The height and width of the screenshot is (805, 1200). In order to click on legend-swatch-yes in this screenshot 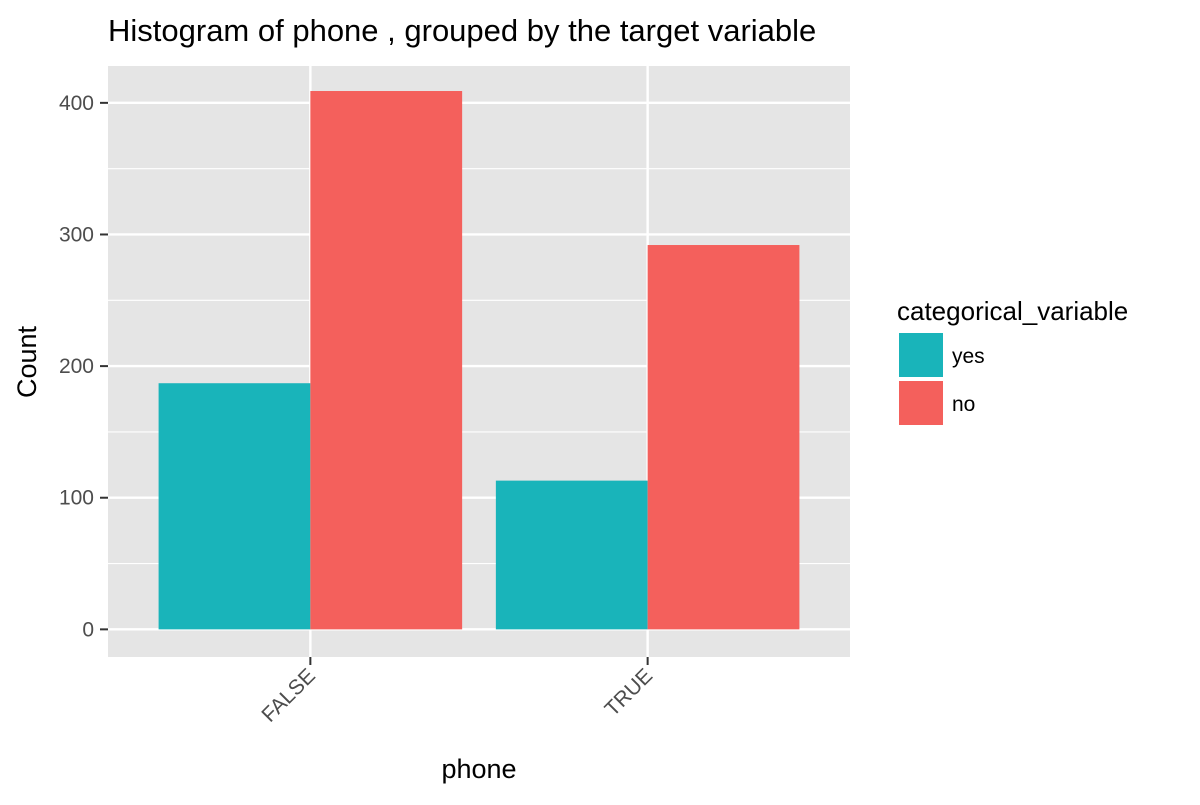, I will do `click(921, 355)`.